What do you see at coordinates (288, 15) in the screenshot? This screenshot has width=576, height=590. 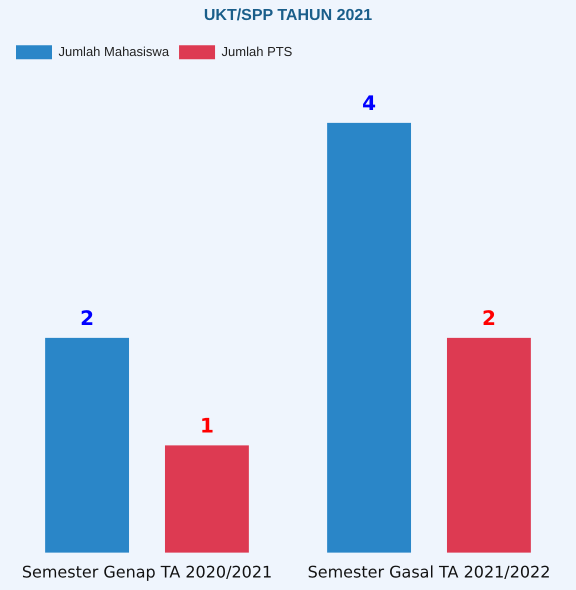 I see `chart-title: UKT/SPP TAHUN 2021` at bounding box center [288, 15].